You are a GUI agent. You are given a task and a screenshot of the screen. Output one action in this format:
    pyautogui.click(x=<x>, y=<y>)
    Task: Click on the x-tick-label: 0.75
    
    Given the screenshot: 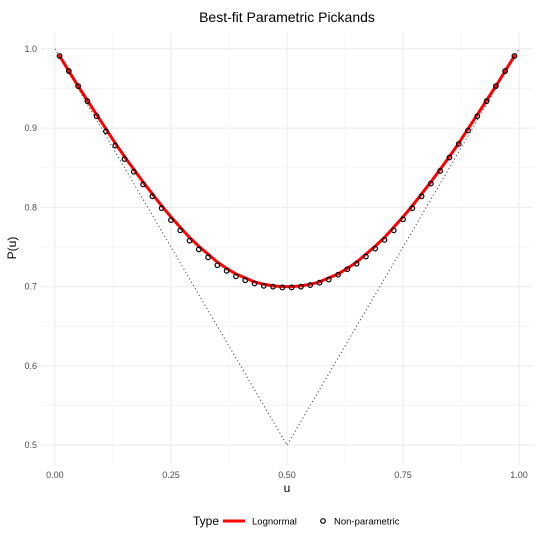 What is the action you would take?
    pyautogui.click(x=403, y=475)
    